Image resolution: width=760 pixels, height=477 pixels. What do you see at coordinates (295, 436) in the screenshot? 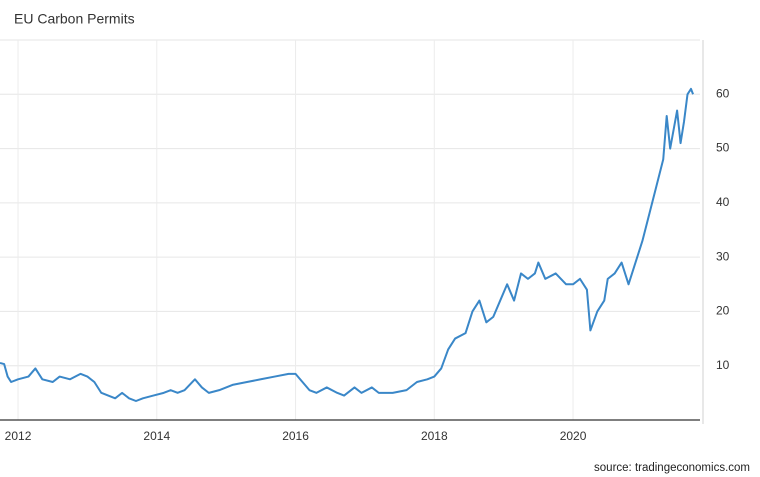
I see `x-tick-label: 2016` at bounding box center [295, 436].